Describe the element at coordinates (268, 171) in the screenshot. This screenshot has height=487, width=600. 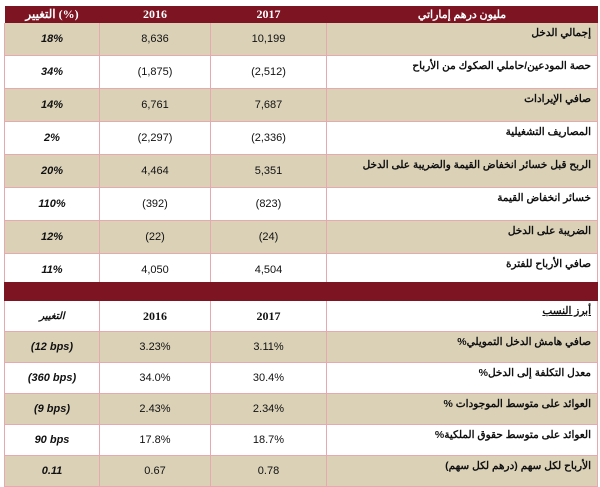
I see `value-2017-cell: 5,351` at that location.